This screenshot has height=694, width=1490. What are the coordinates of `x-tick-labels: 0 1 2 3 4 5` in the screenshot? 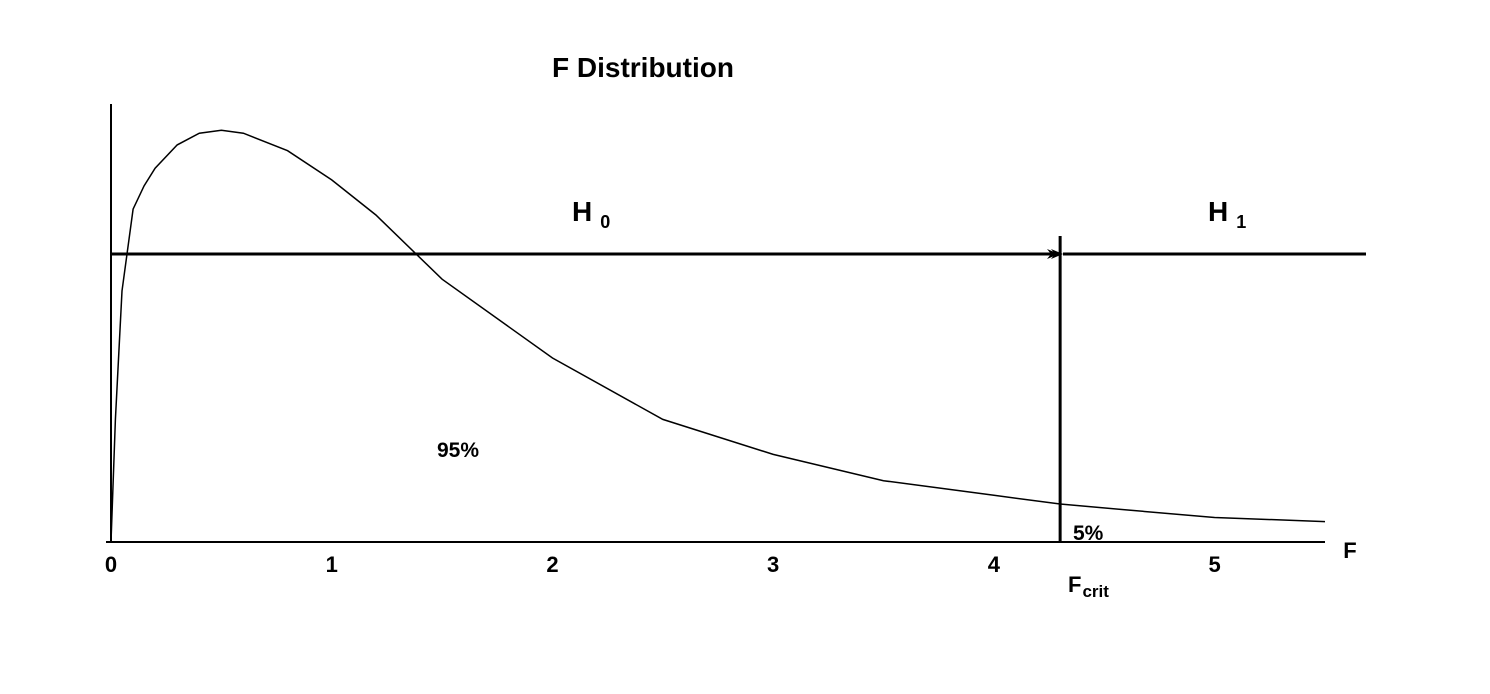 It's located at (663, 564).